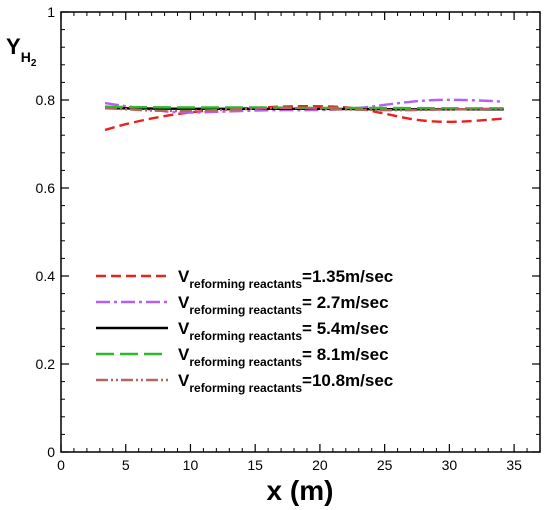 Image resolution: width=550 pixels, height=510 pixels. Describe the element at coordinates (46, 276) in the screenshot. I see `y-tick-label: 0.4` at that location.